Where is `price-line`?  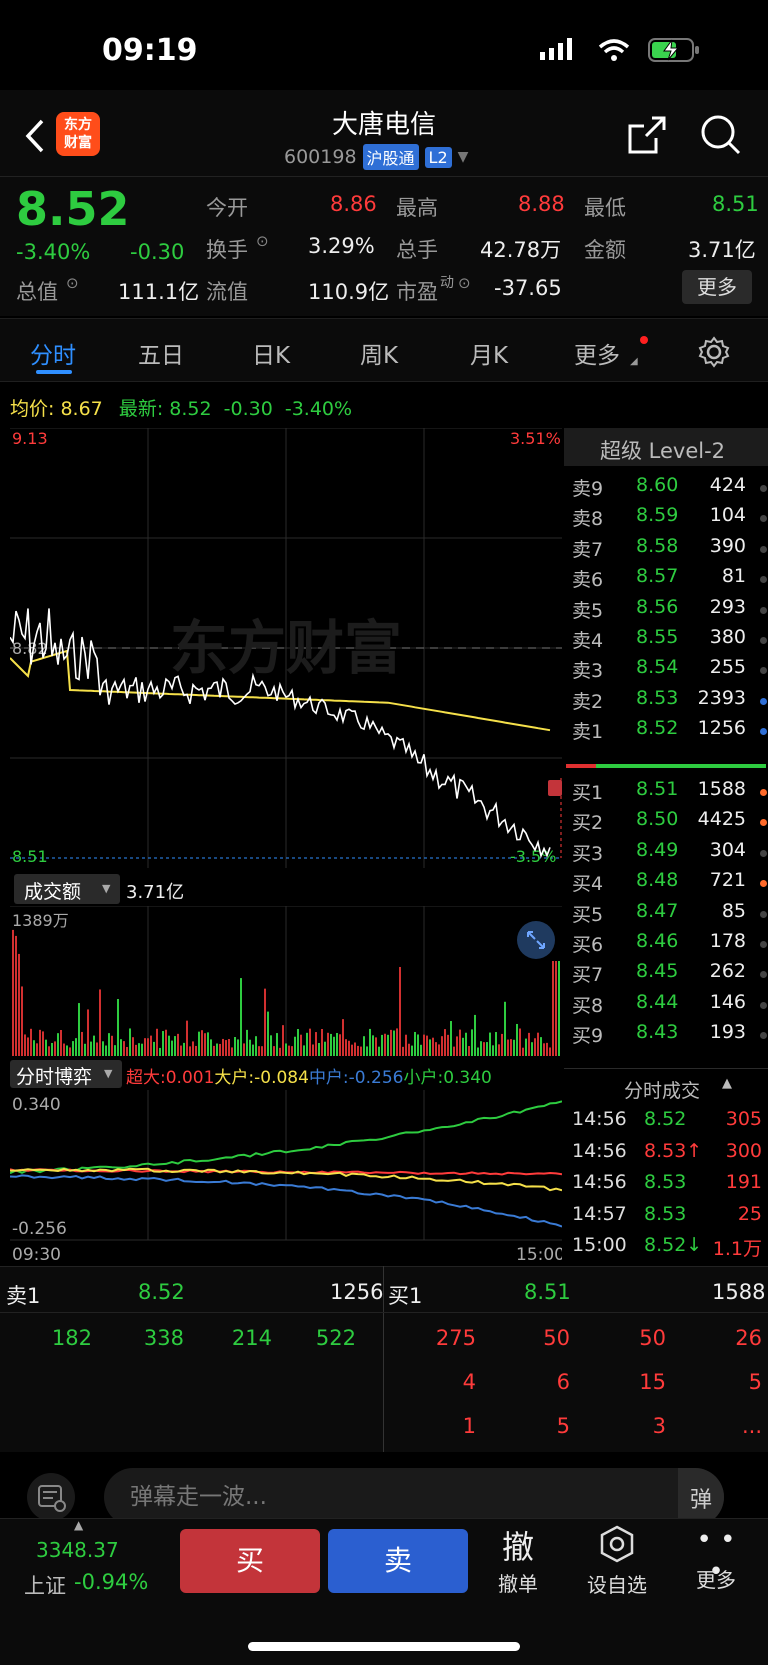 price-line is located at coordinates (280, 733).